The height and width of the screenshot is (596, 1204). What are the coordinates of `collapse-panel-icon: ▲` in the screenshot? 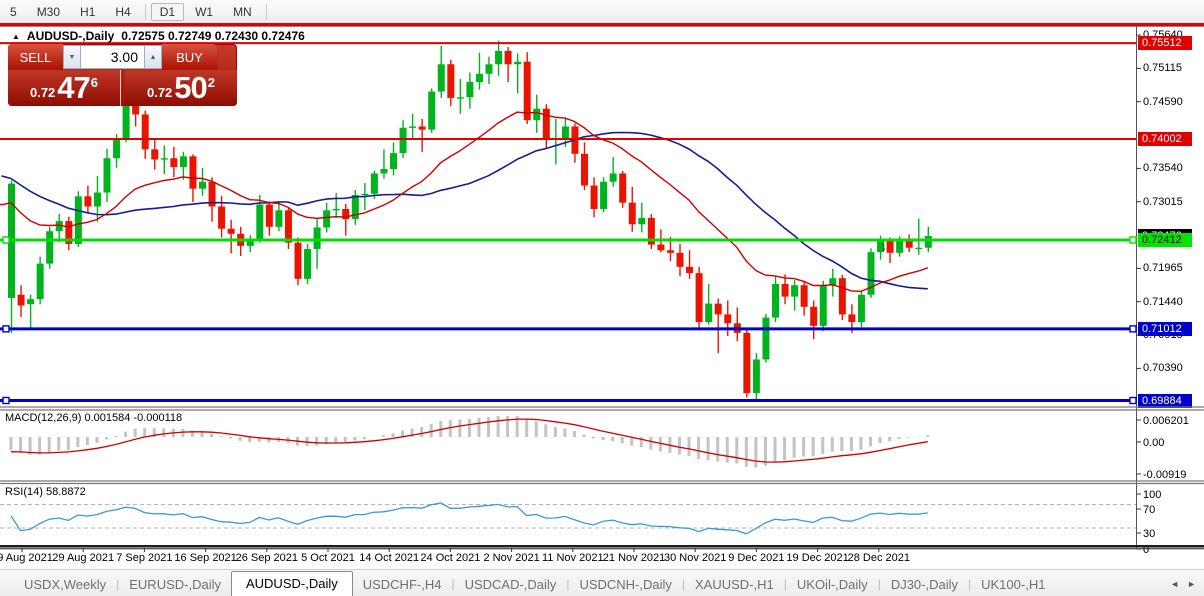 It's located at (16, 36).